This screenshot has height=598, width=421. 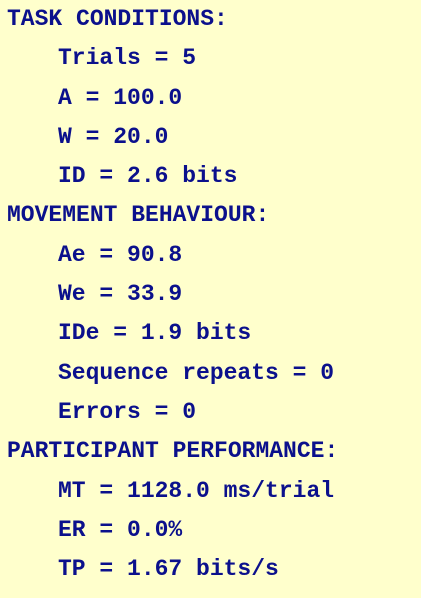 I want to click on participant-performance-heading: PARTICIPANT PERFORMANCE:, so click(x=173, y=451).